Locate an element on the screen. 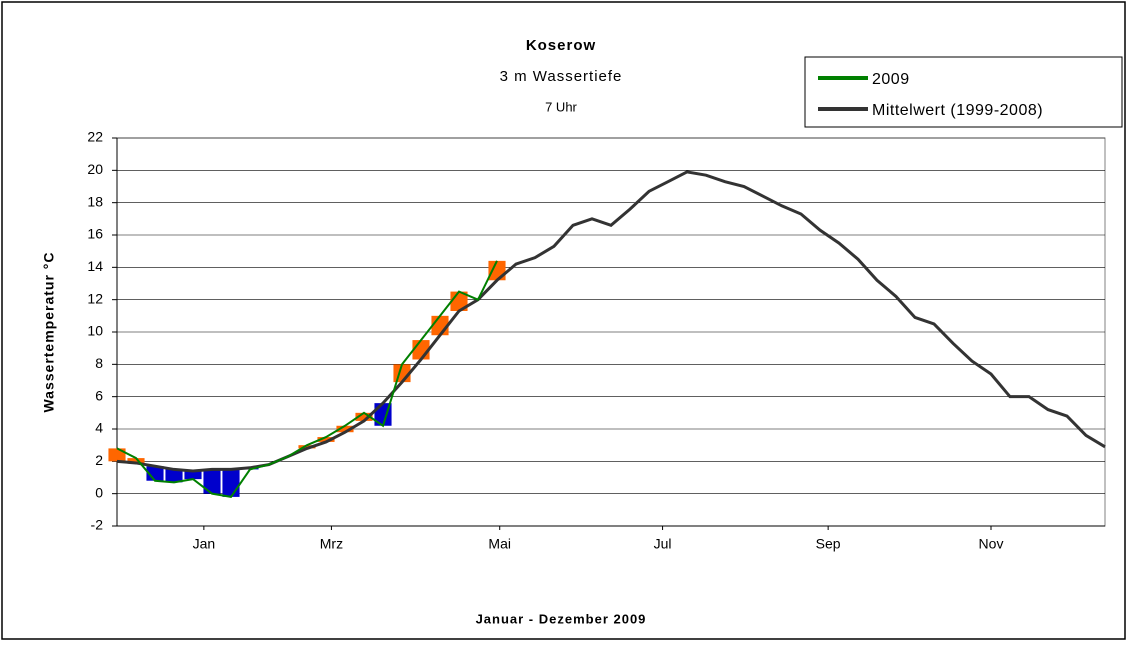 This screenshot has height=647, width=1128. legend: 2009 Mittelwert (1999-2008) is located at coordinates (963, 92).